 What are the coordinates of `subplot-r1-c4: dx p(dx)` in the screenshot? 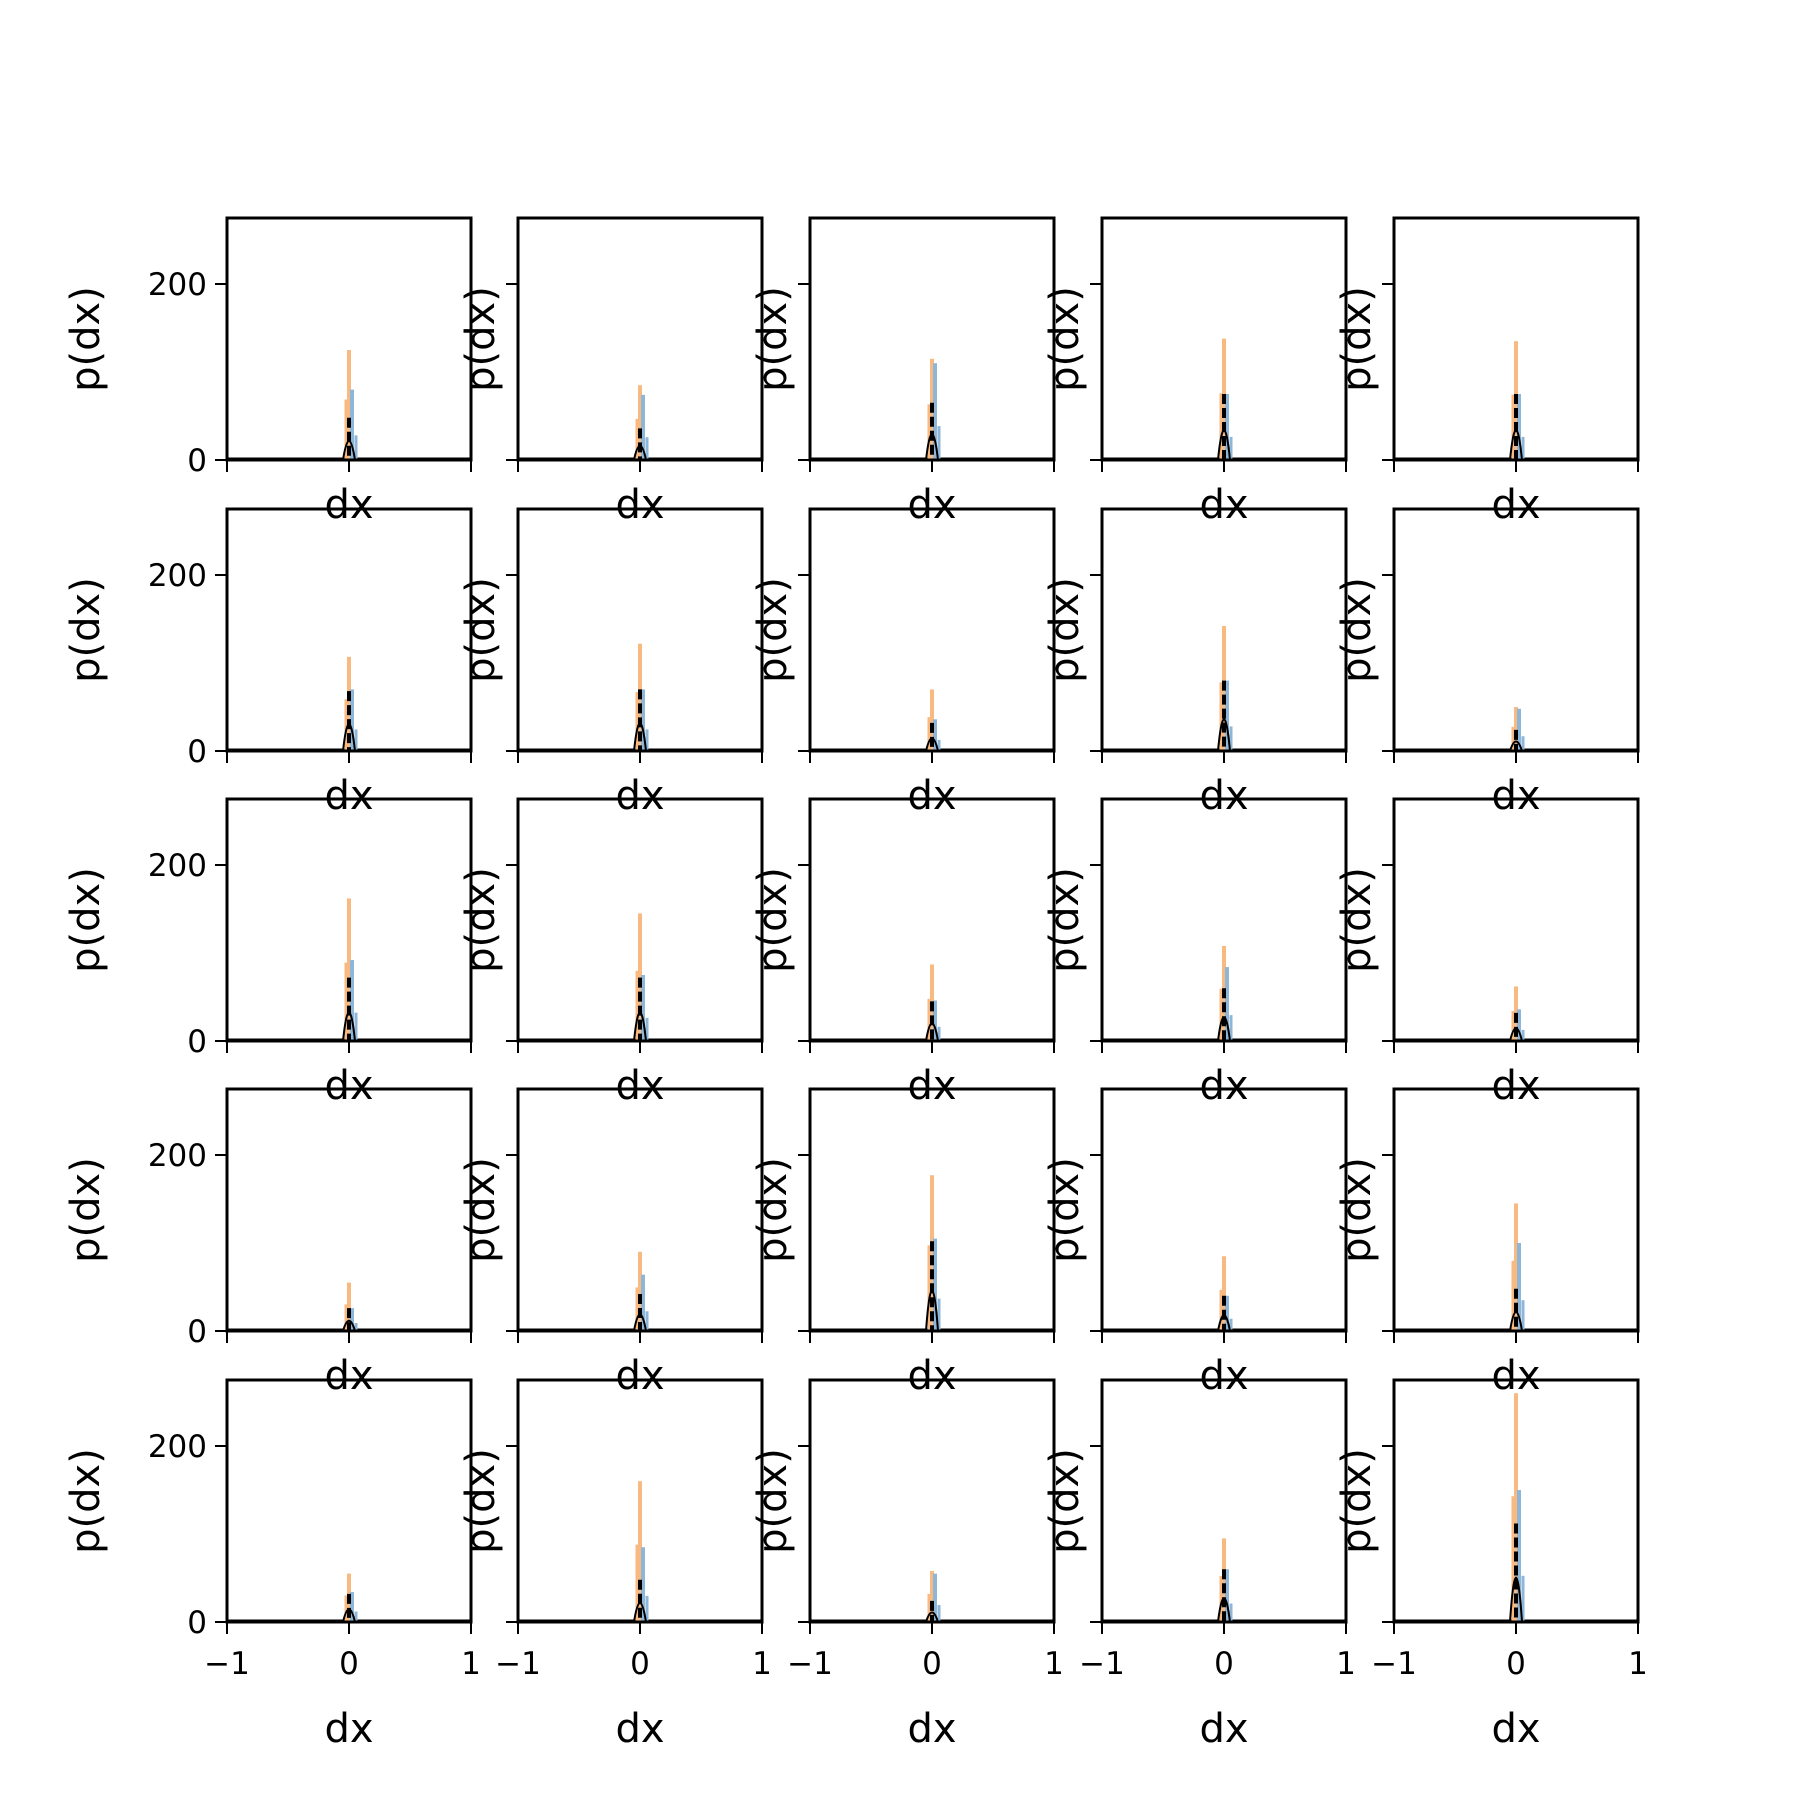 It's located at (1487, 663).